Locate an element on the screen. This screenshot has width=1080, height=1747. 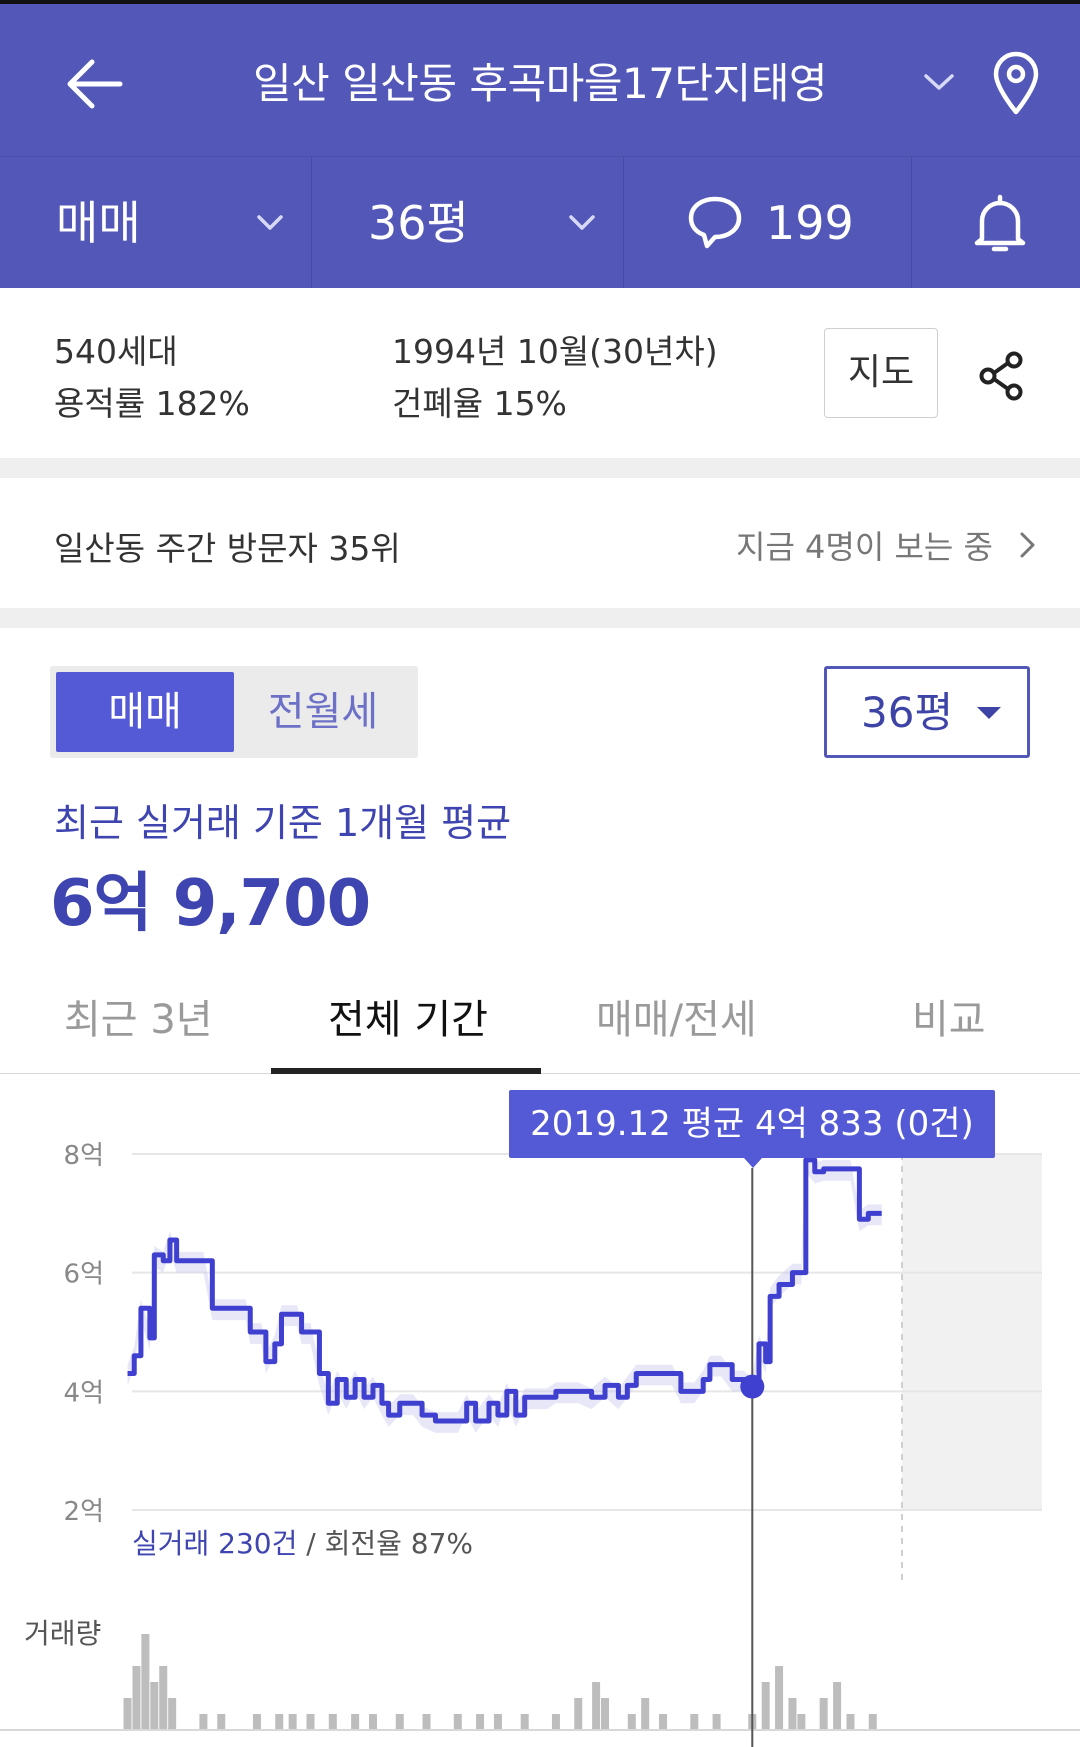
y-tick-label: 6억 is located at coordinates (84, 1275).